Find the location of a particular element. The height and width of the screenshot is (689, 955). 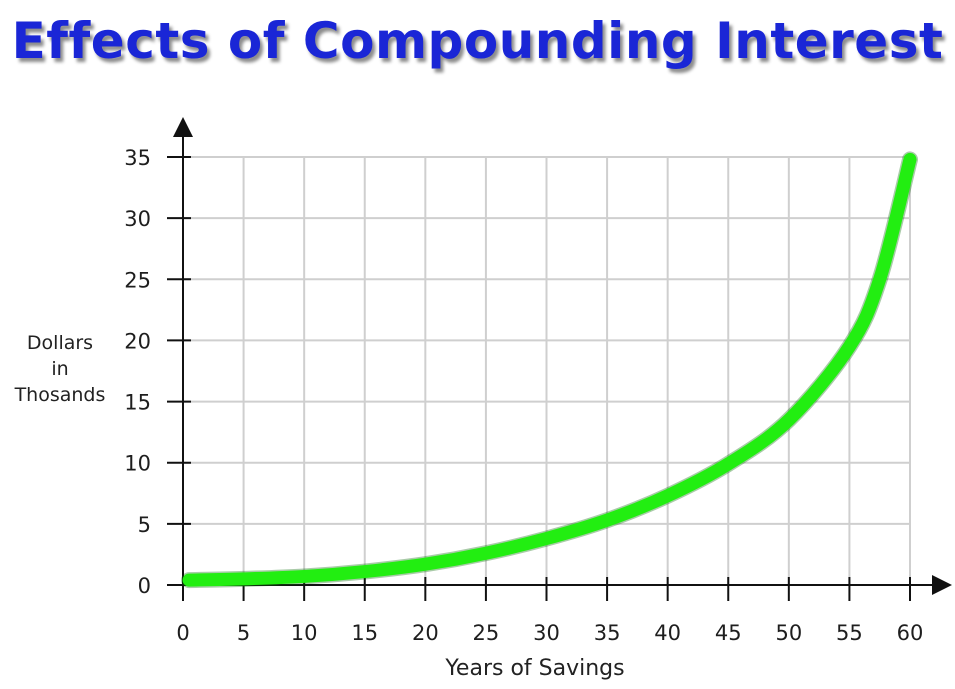

x-tick-label: 50 is located at coordinates (788, 633).